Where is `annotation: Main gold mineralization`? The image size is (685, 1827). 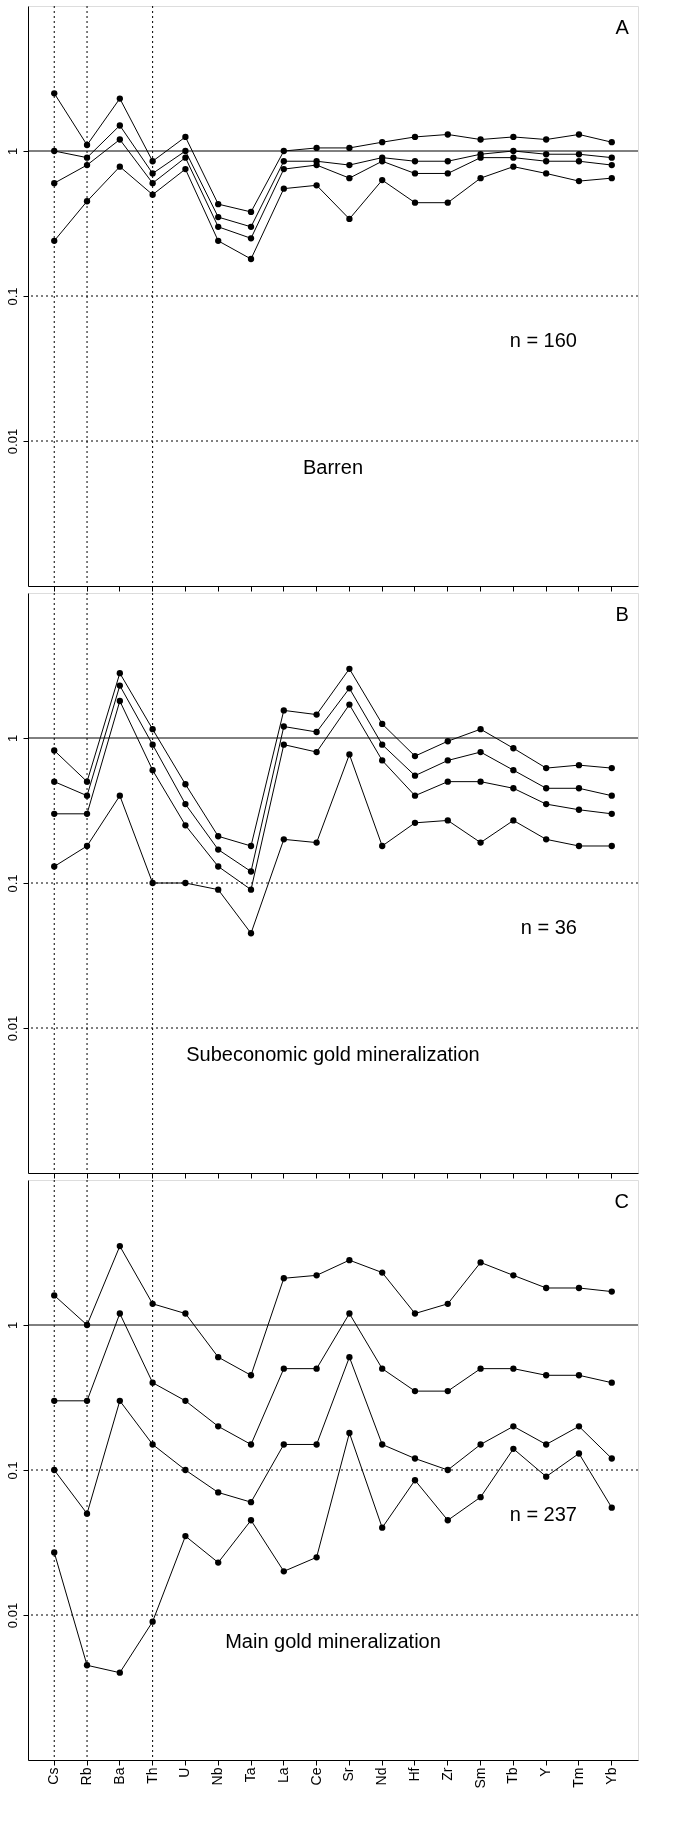 annotation: Main gold mineralization is located at coordinates (333, 1641).